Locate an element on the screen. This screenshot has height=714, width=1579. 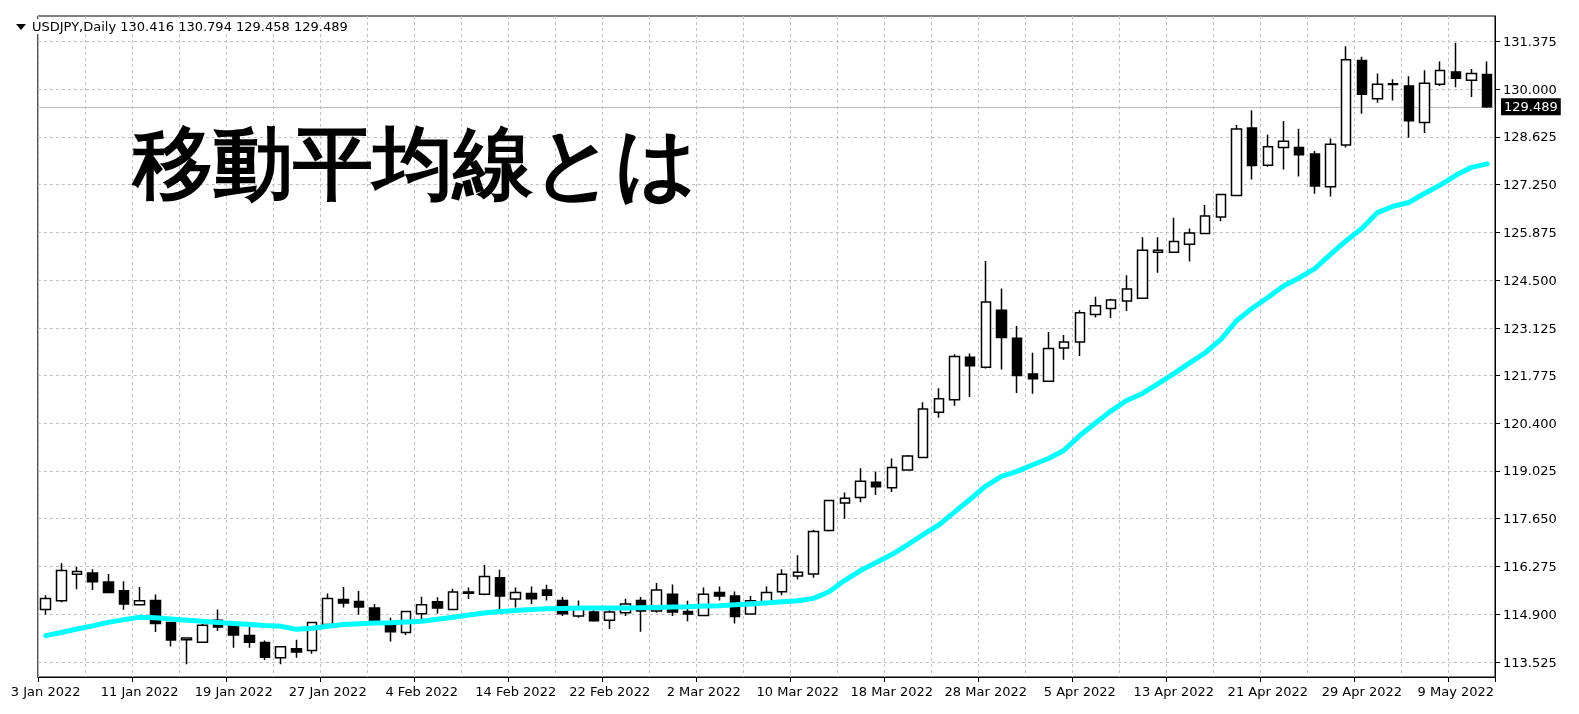
x-tick-label: 19 Jan 2022 is located at coordinates (233, 691).